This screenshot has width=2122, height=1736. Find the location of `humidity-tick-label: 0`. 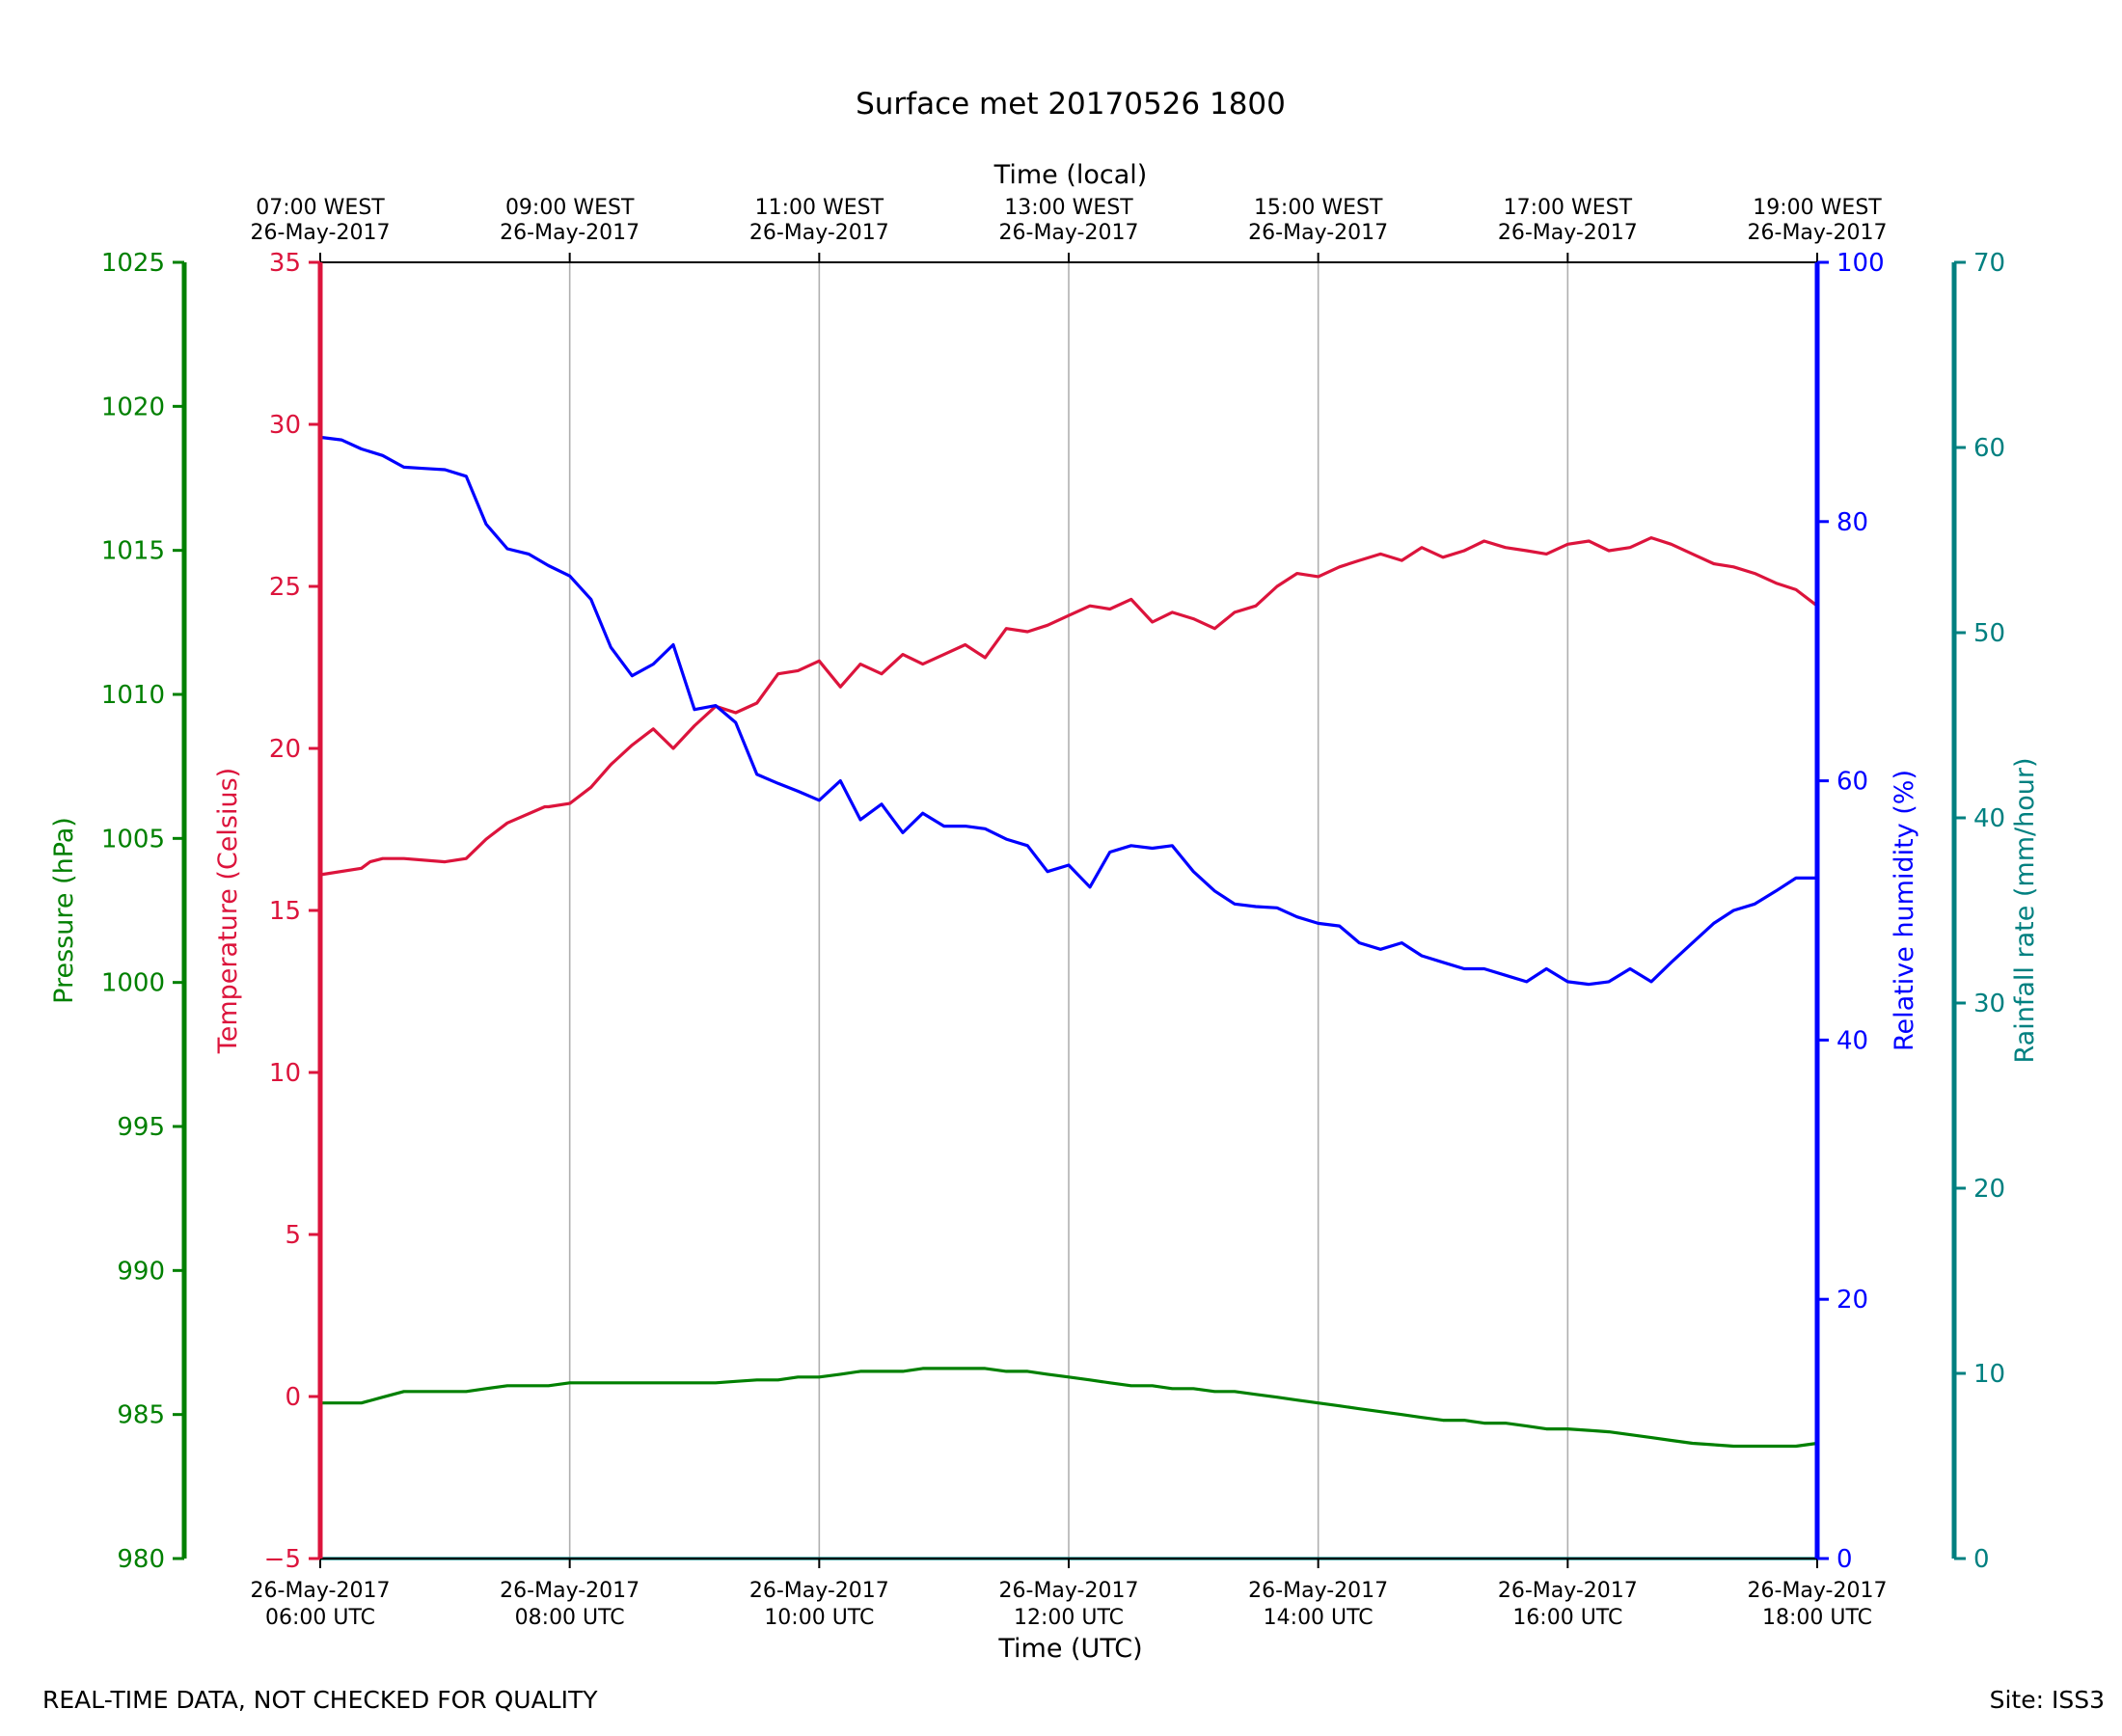

humidity-tick-label: 0 is located at coordinates (1845, 1559).